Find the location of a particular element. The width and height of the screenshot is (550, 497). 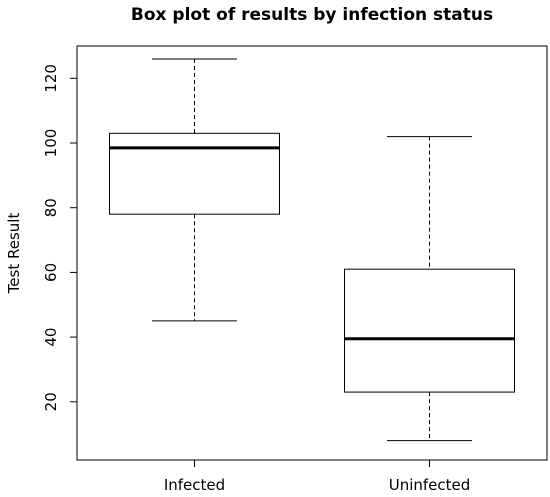

y-tick-label: 40 is located at coordinates (51, 337).